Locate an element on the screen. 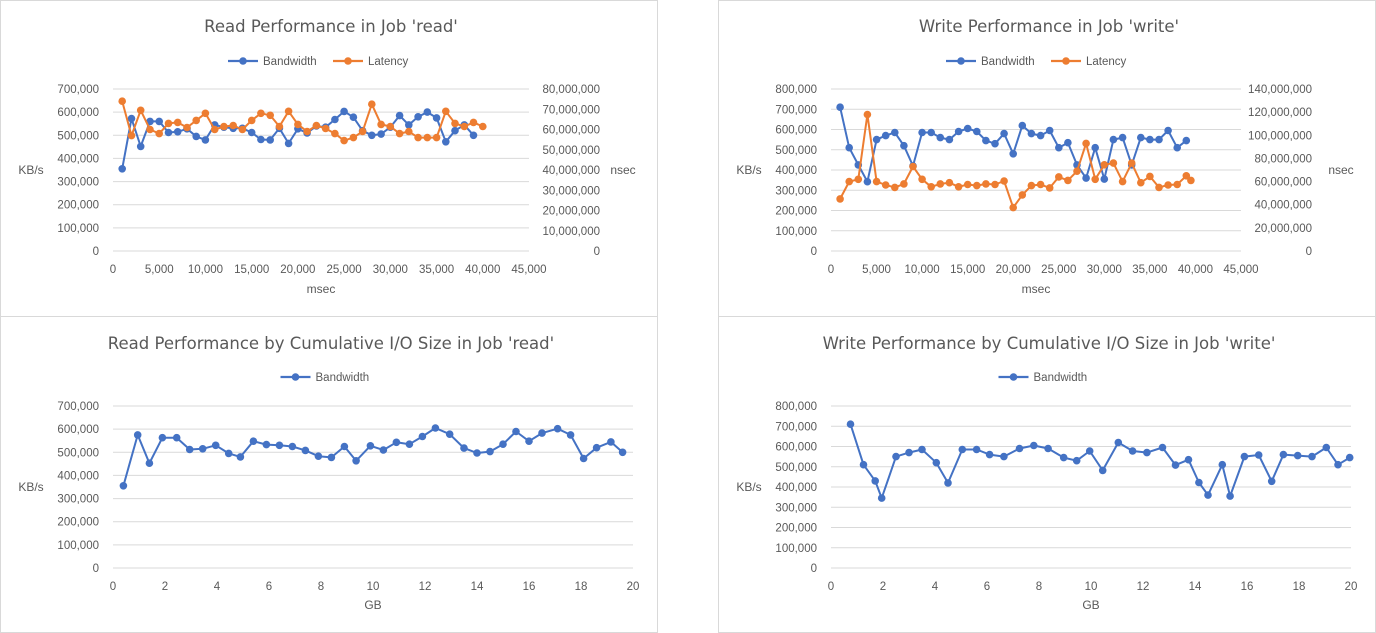 The height and width of the screenshot is (633, 1376). x-tick-label: 15,000 is located at coordinates (251, 270).